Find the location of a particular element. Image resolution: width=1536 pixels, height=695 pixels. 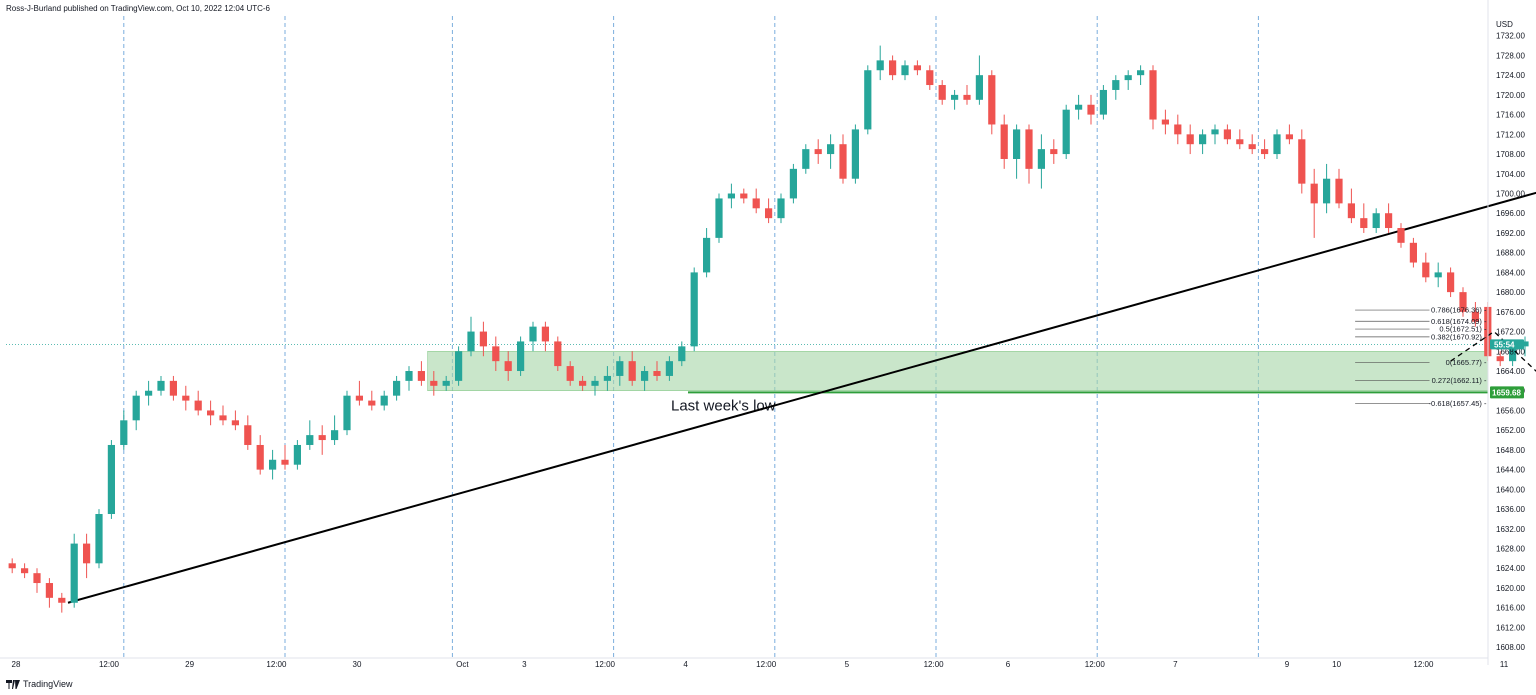

brand-label: TradingView is located at coordinates (48, 684).